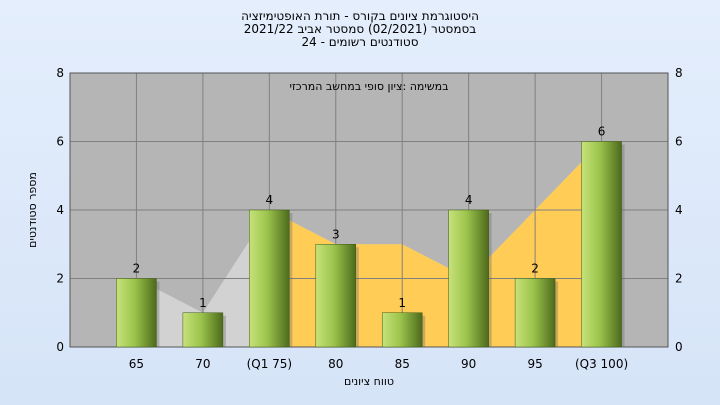 Image resolution: width=720 pixels, height=405 pixels. I want to click on y-tick-label-left: 8, so click(60, 73).